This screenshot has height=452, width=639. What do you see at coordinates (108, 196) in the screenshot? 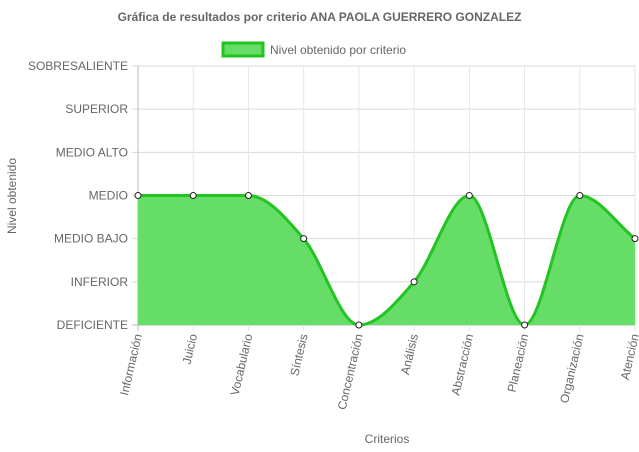
I see `y-tick-label: MEDIO` at bounding box center [108, 196].